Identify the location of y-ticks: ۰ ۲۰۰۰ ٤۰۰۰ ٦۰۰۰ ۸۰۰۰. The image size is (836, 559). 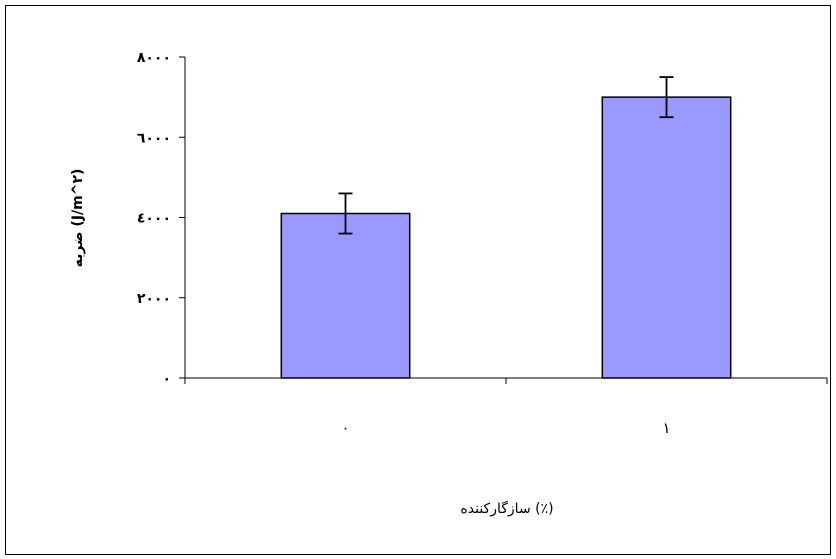
(161, 218).